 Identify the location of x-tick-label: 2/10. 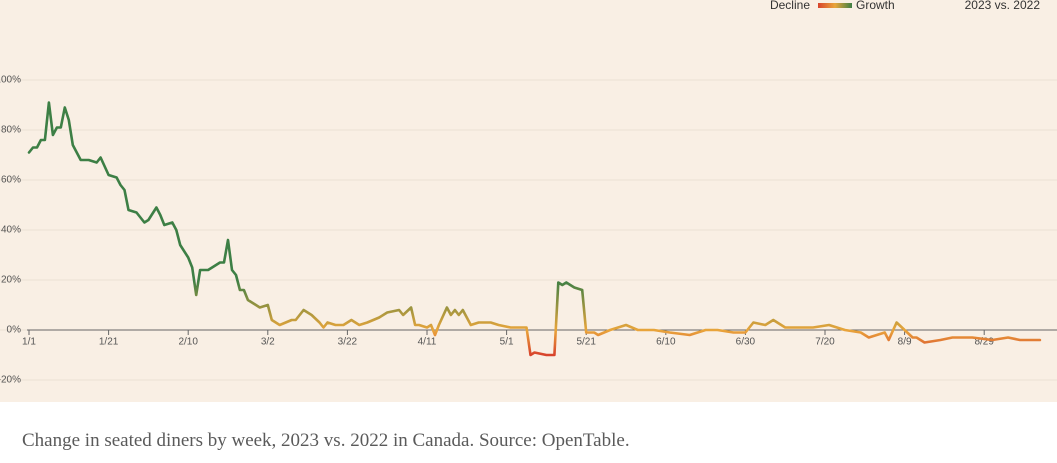
(188, 342).